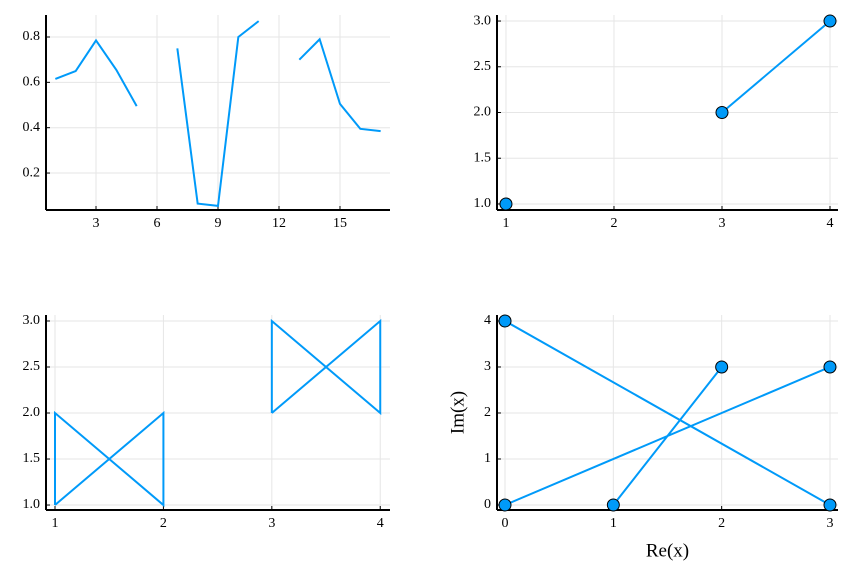 This screenshot has width=852, height=582. What do you see at coordinates (487, 504) in the screenshot?
I see `y-tick-label: 0` at bounding box center [487, 504].